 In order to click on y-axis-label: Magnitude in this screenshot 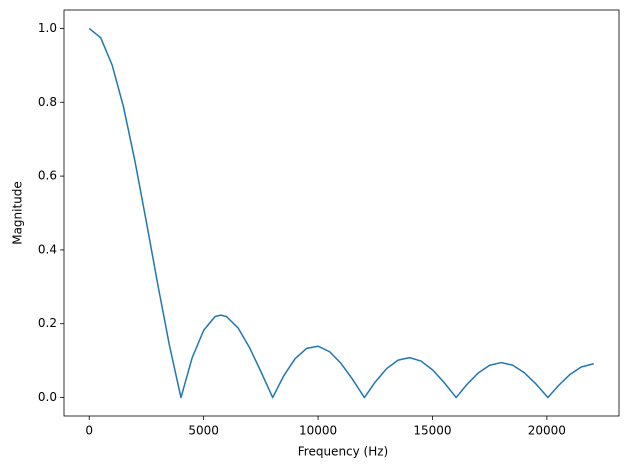, I will do `click(18, 213)`.